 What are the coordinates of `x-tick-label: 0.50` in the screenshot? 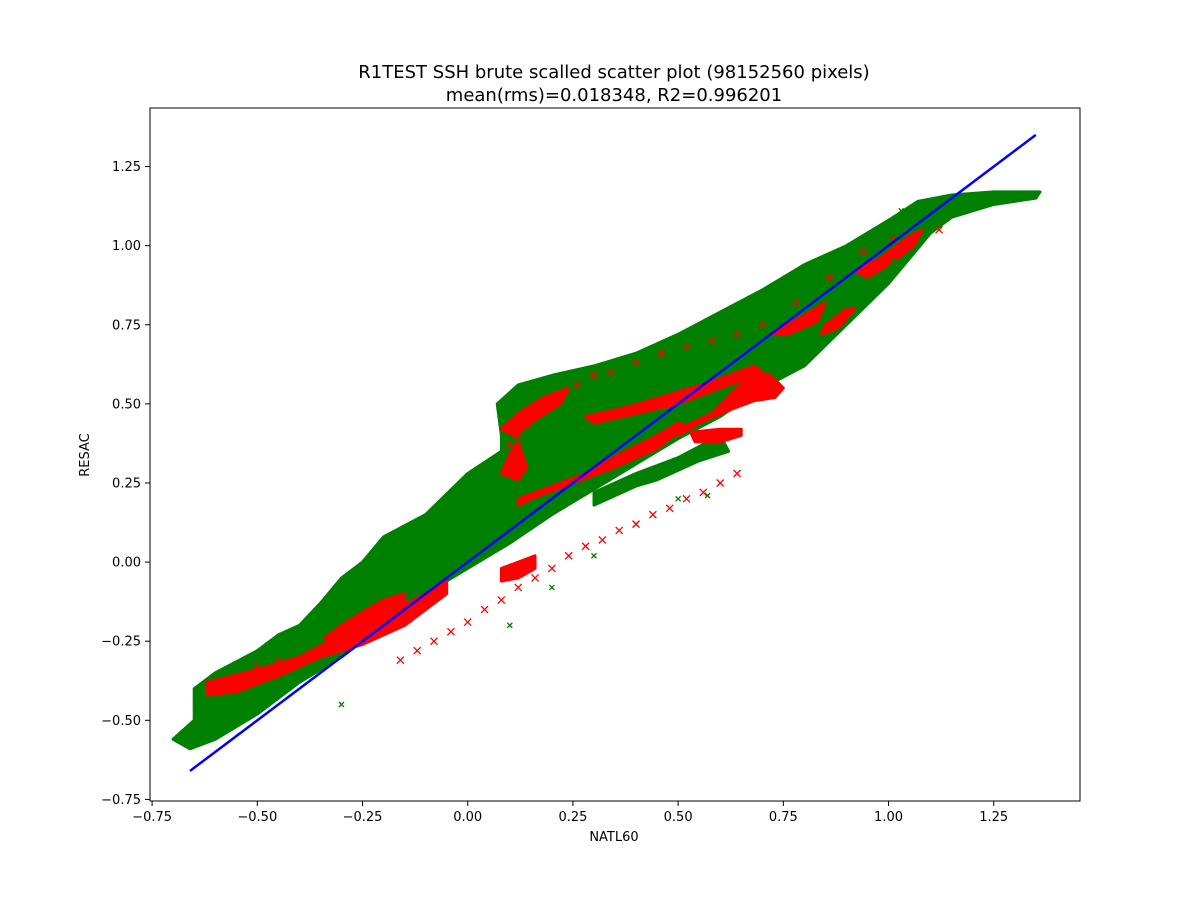 It's located at (678, 817).